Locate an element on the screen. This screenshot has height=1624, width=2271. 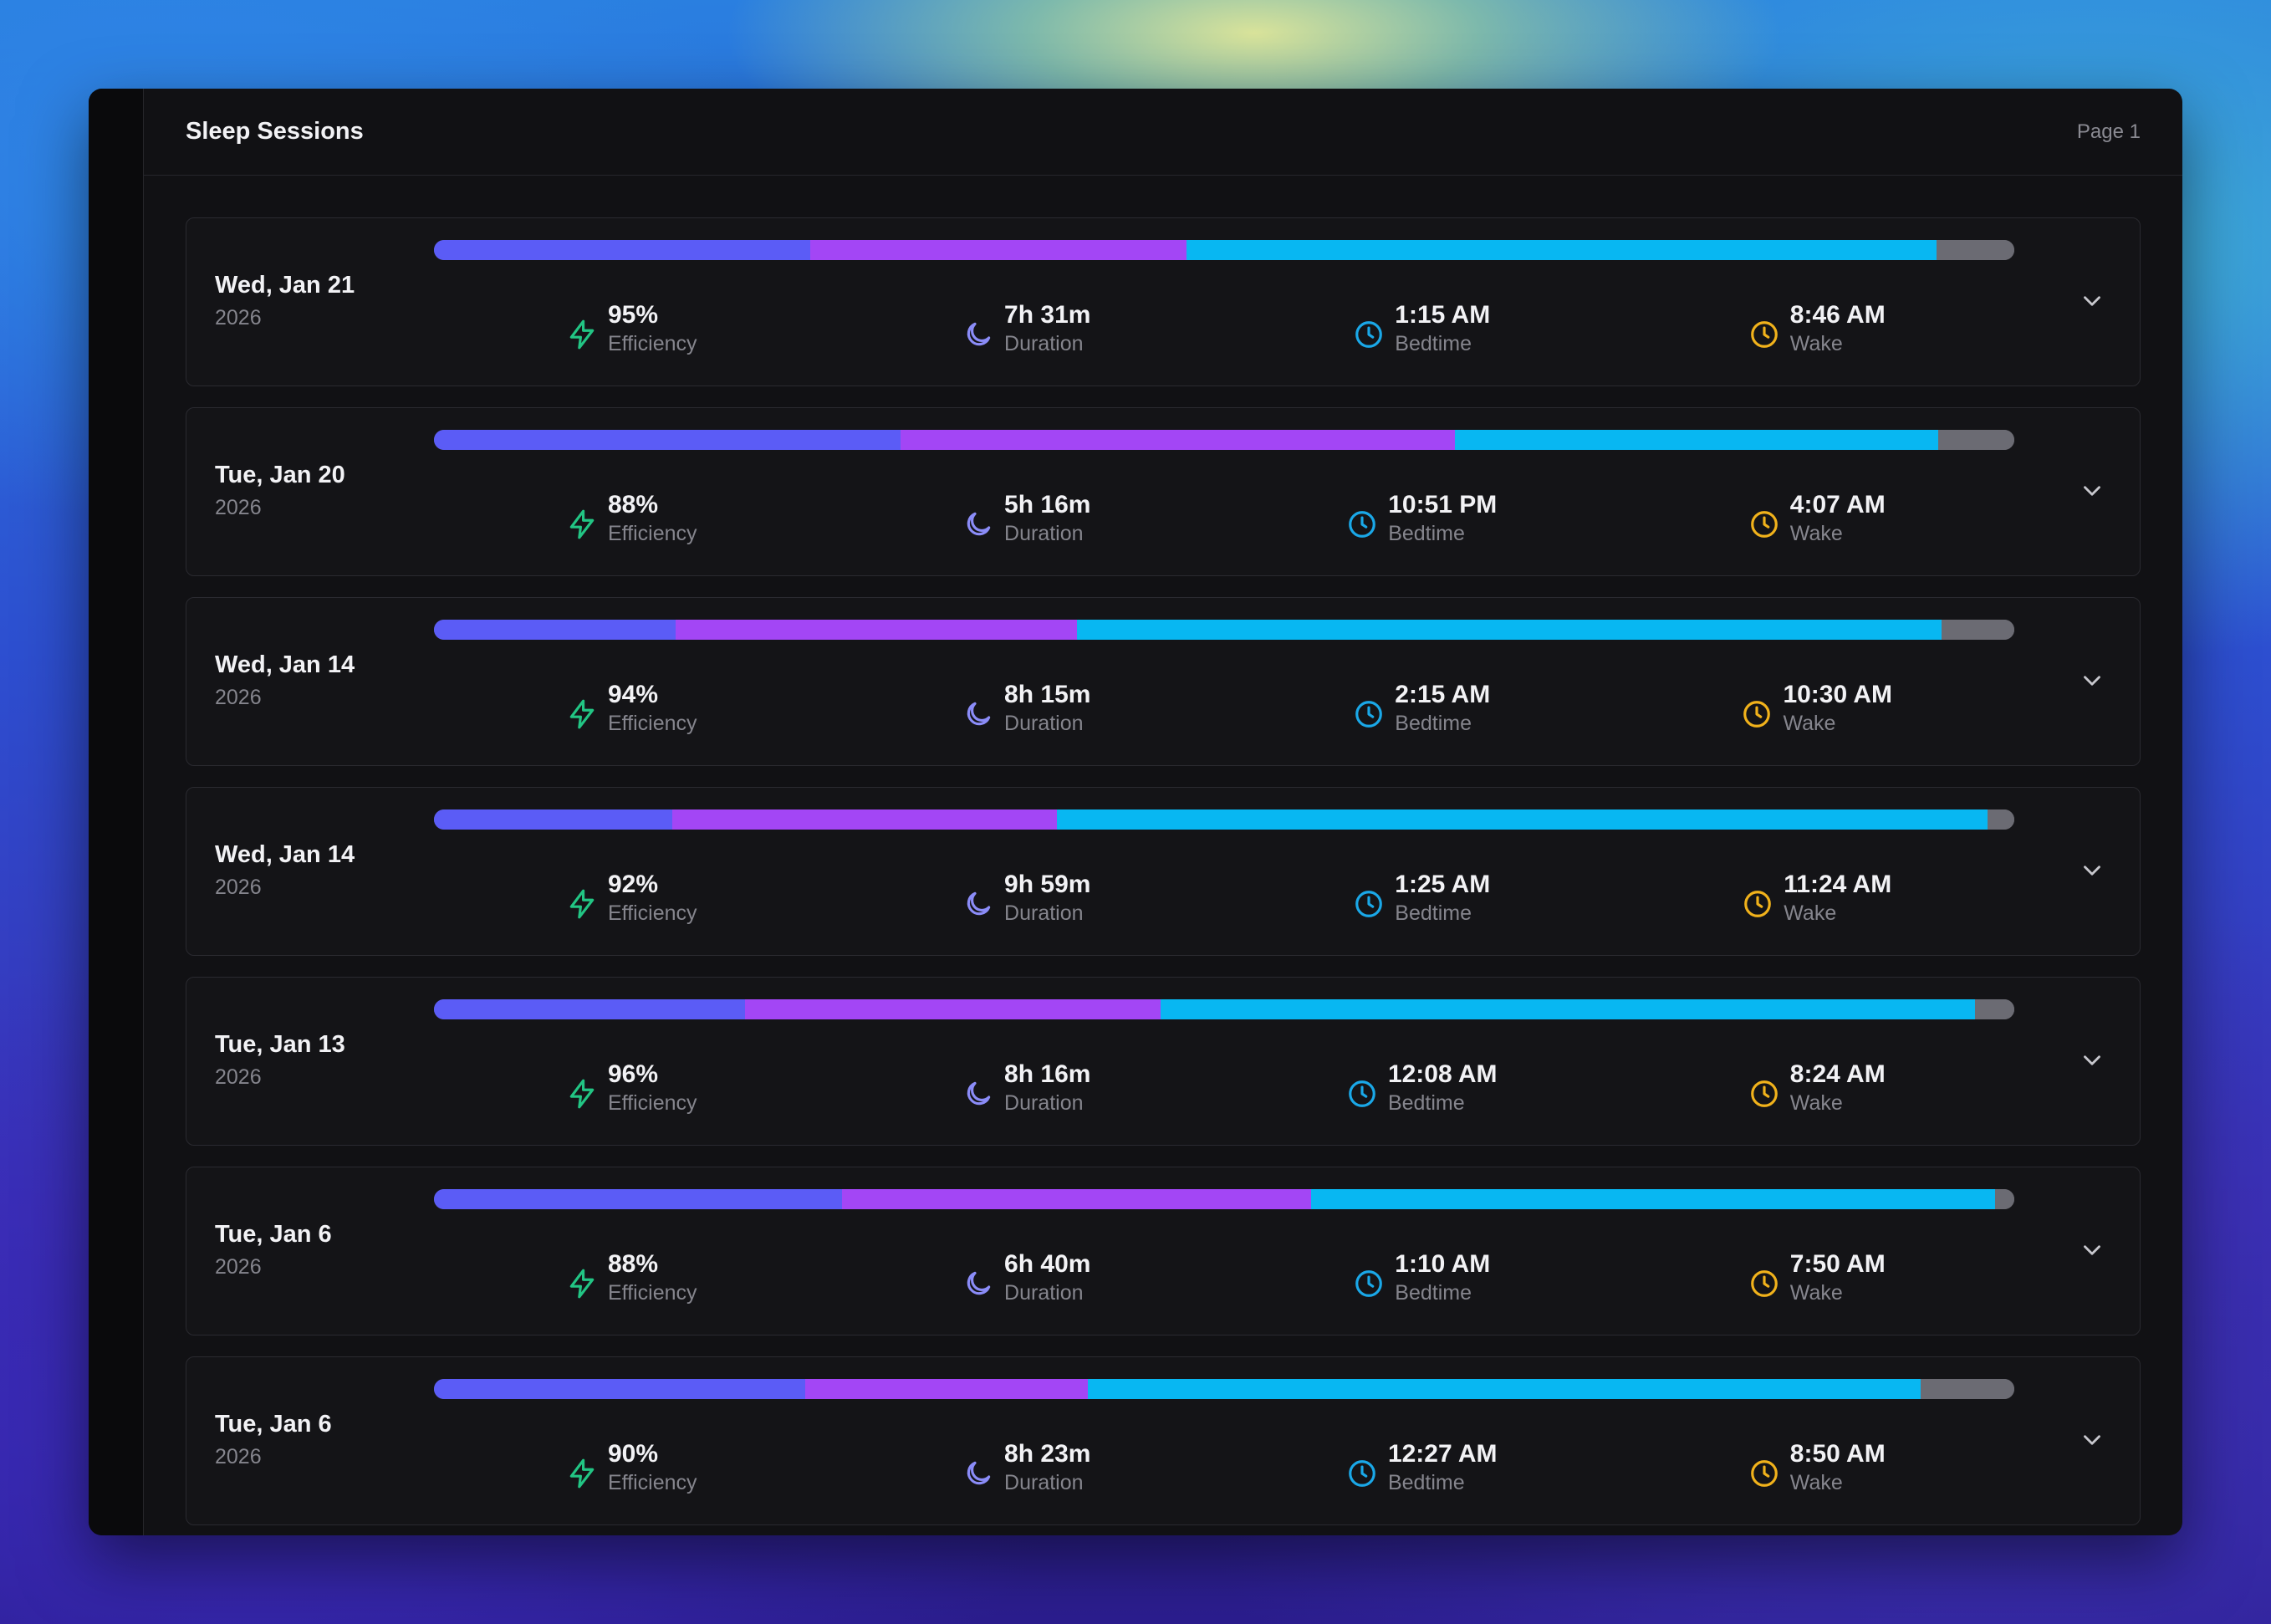
stat-bedtime: 12:08 AM Bedtime is located at coordinates (1422, 1088).